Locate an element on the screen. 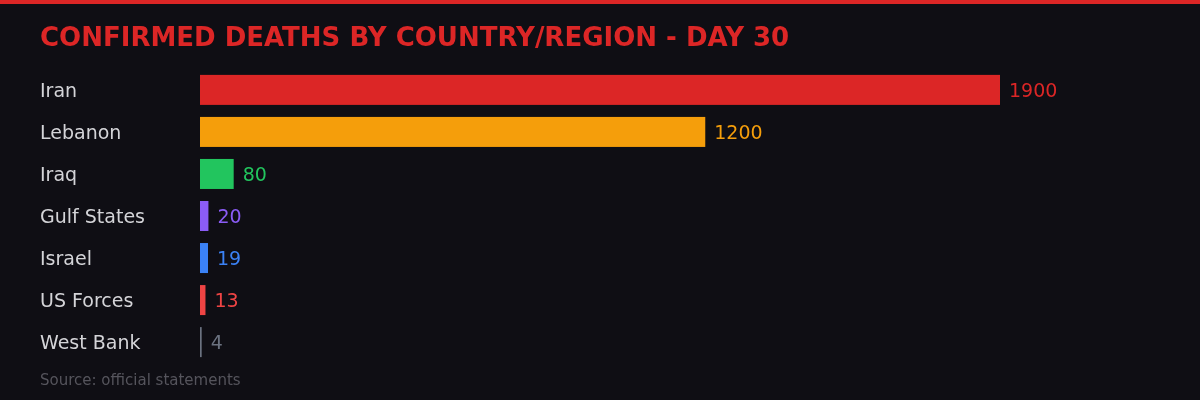 This screenshot has height=400, width=1200. y-tick-label: Gulf States is located at coordinates (92, 215).